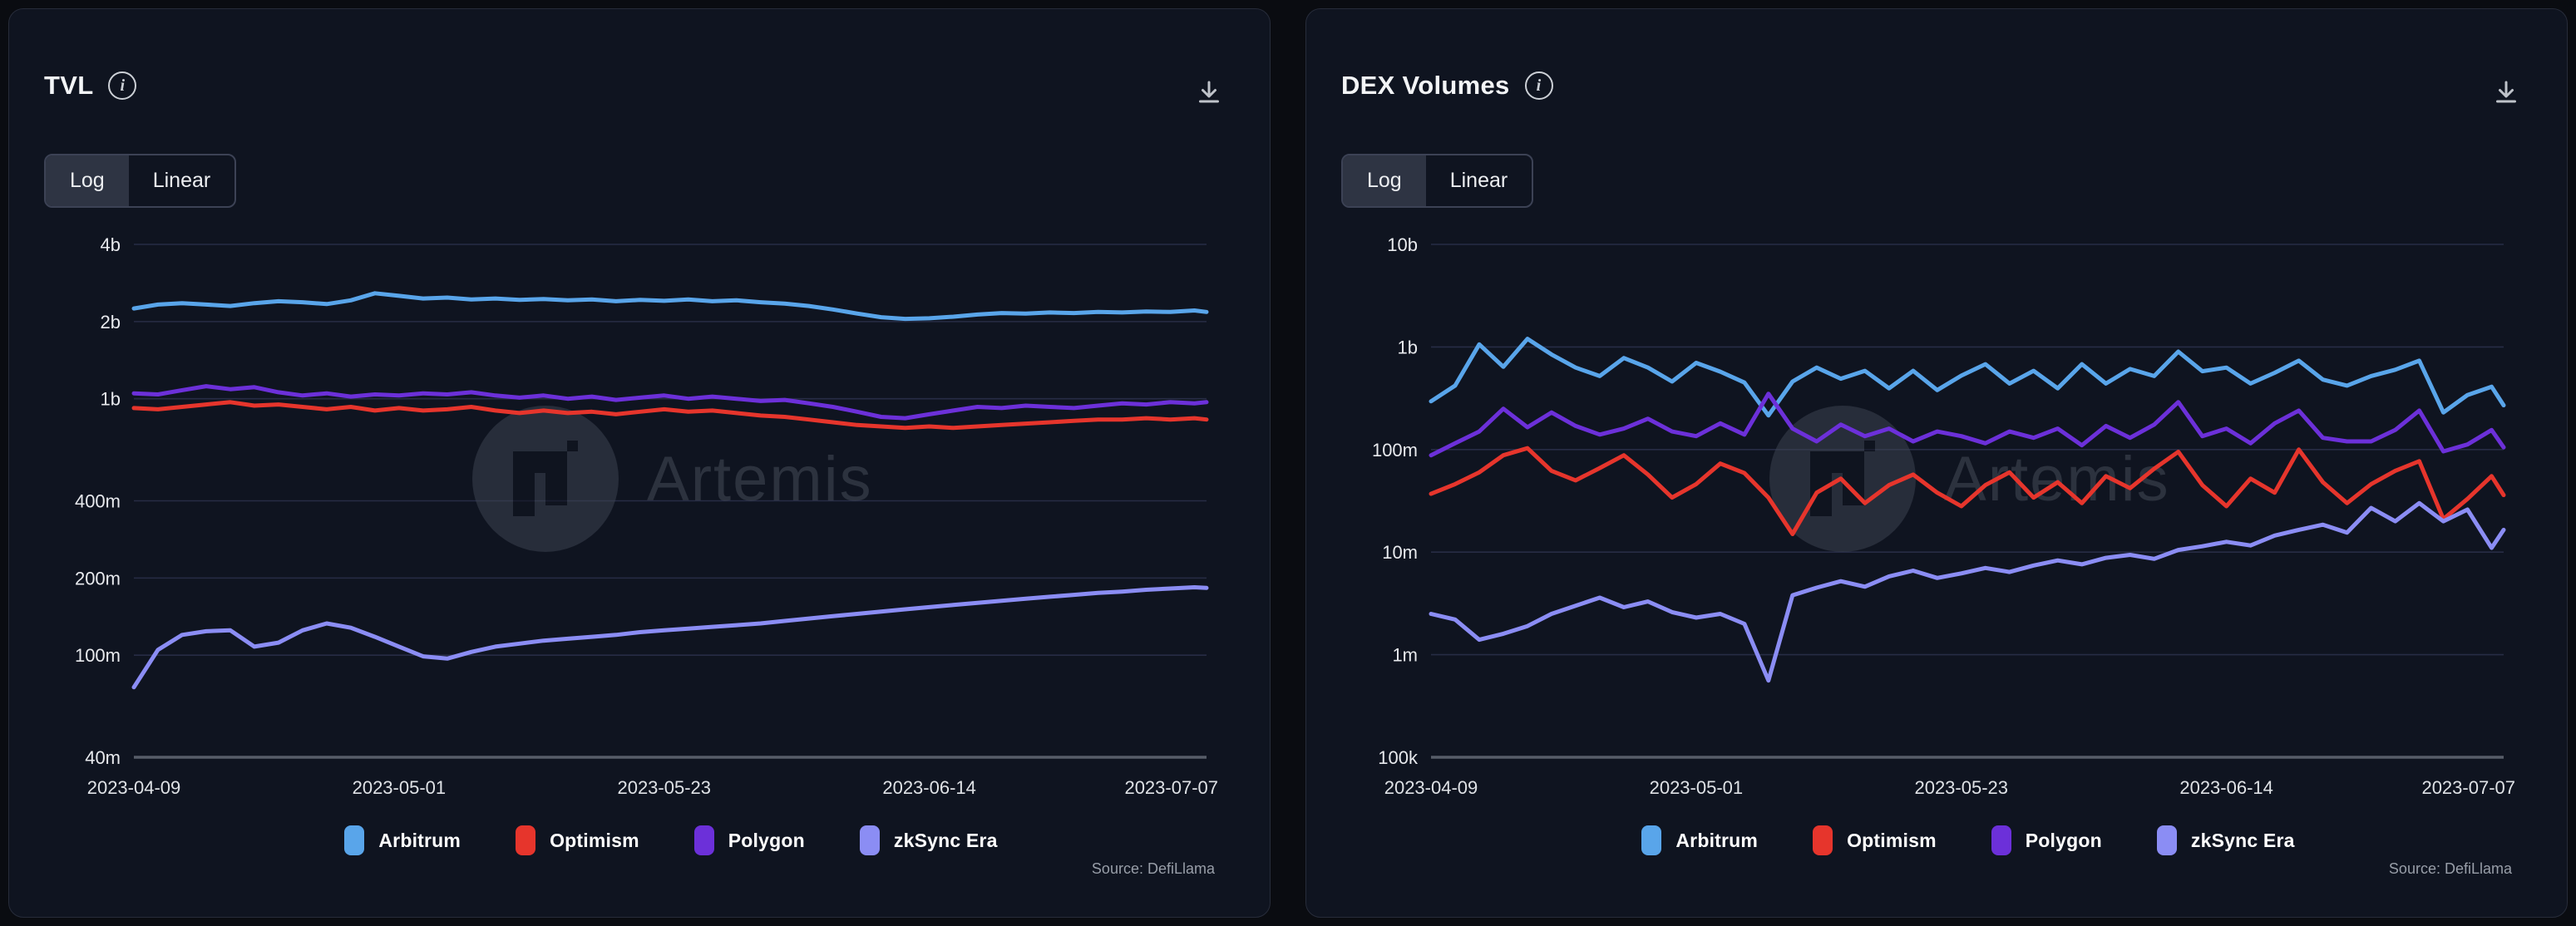  What do you see at coordinates (1425, 86) in the screenshot?
I see `panel-title-text: DEX Volumes` at bounding box center [1425, 86].